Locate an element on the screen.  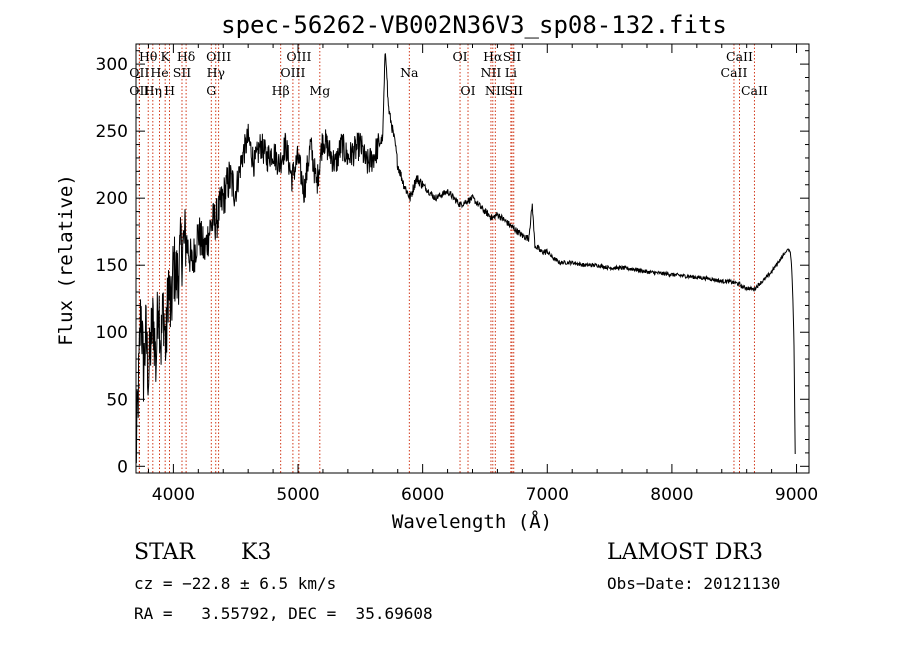
x-tick-label: 5000 is located at coordinates (297, 495).